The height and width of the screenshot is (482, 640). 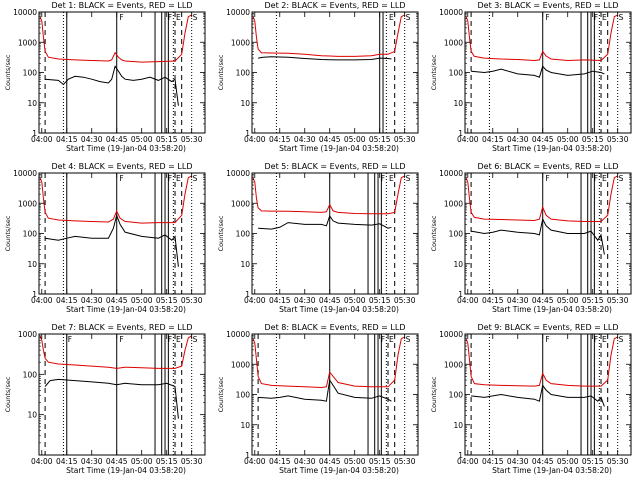 What do you see at coordinates (548, 327) in the screenshot?
I see `chart-title: Det 9: BLACK = Events, RED = LLD` at bounding box center [548, 327].